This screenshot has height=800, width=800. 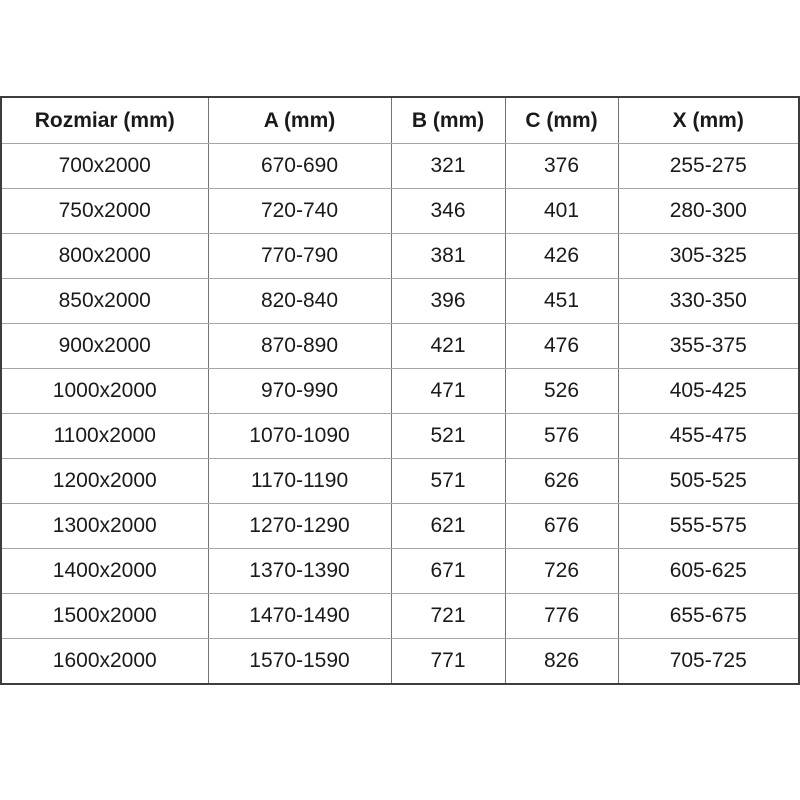 I want to click on table-cell: 721, so click(x=448, y=616).